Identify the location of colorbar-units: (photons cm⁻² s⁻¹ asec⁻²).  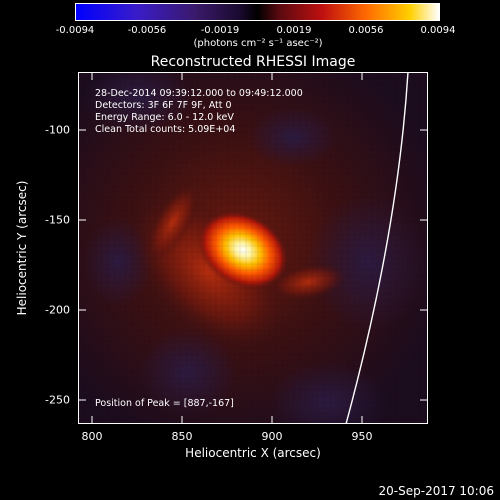
(258, 43).